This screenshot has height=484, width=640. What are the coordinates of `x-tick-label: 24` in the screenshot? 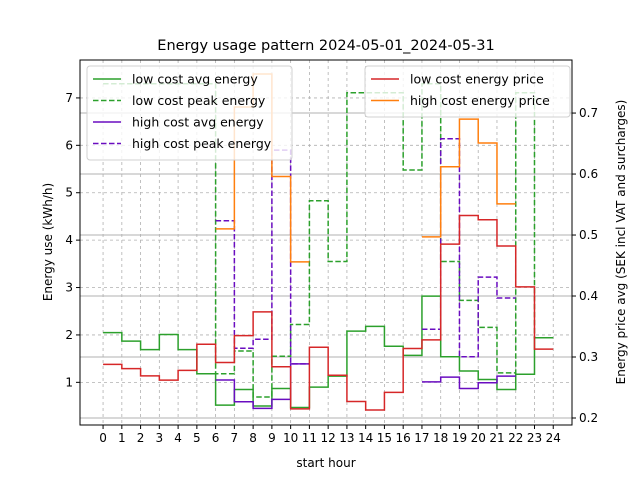 It's located at (553, 438).